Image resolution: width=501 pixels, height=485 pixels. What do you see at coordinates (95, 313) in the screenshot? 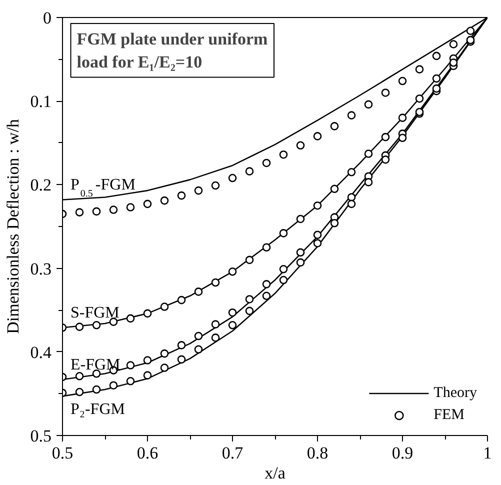
I see `annotation: S-FGM` at bounding box center [95, 313].